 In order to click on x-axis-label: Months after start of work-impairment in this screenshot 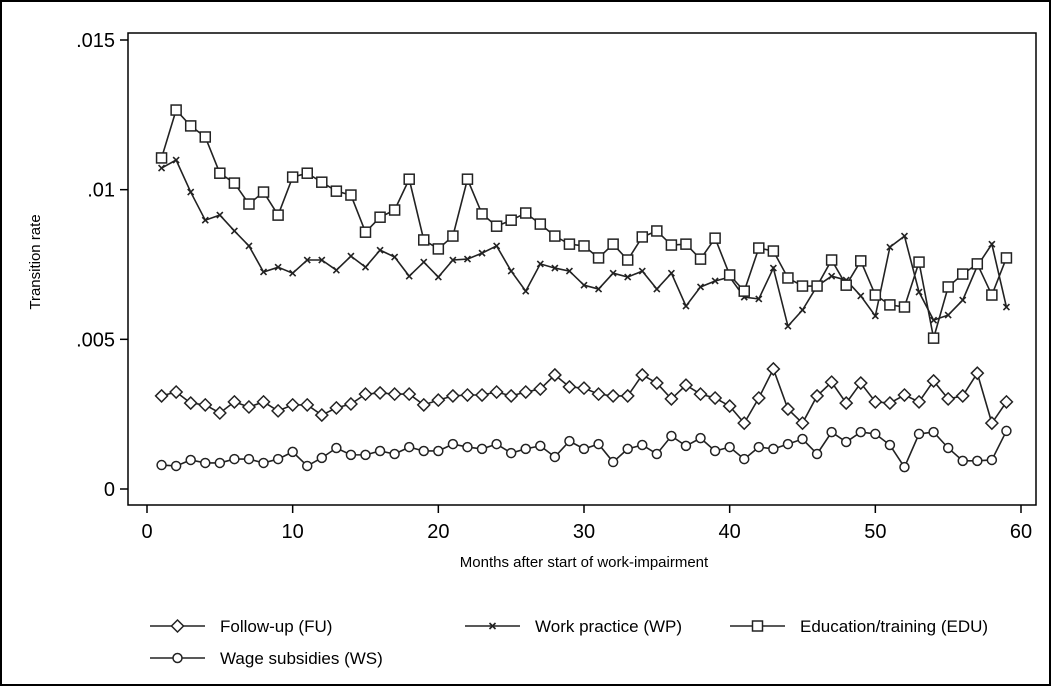, I will do `click(584, 562)`.